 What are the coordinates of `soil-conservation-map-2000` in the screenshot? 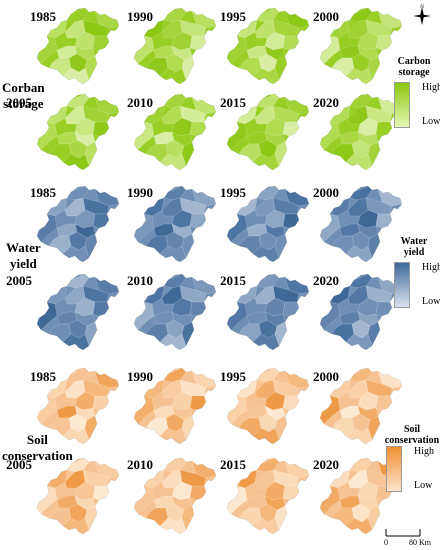 It's located at (361, 406).